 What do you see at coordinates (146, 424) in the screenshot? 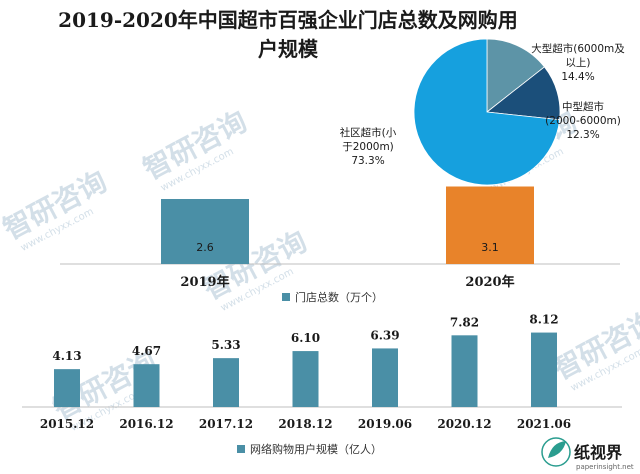
I see `users-x-tick-label: 2016.12` at bounding box center [146, 424].